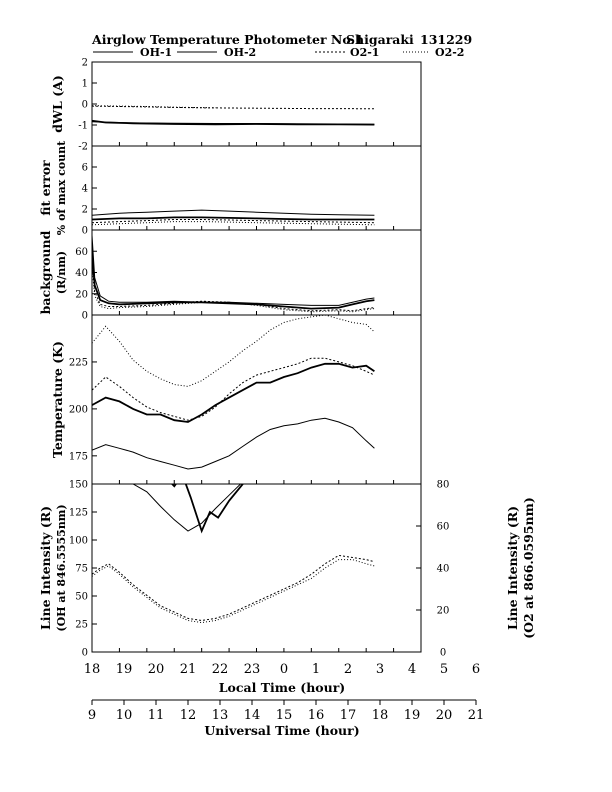  I want to click on universal-time-tick: 12, so click(188, 715).